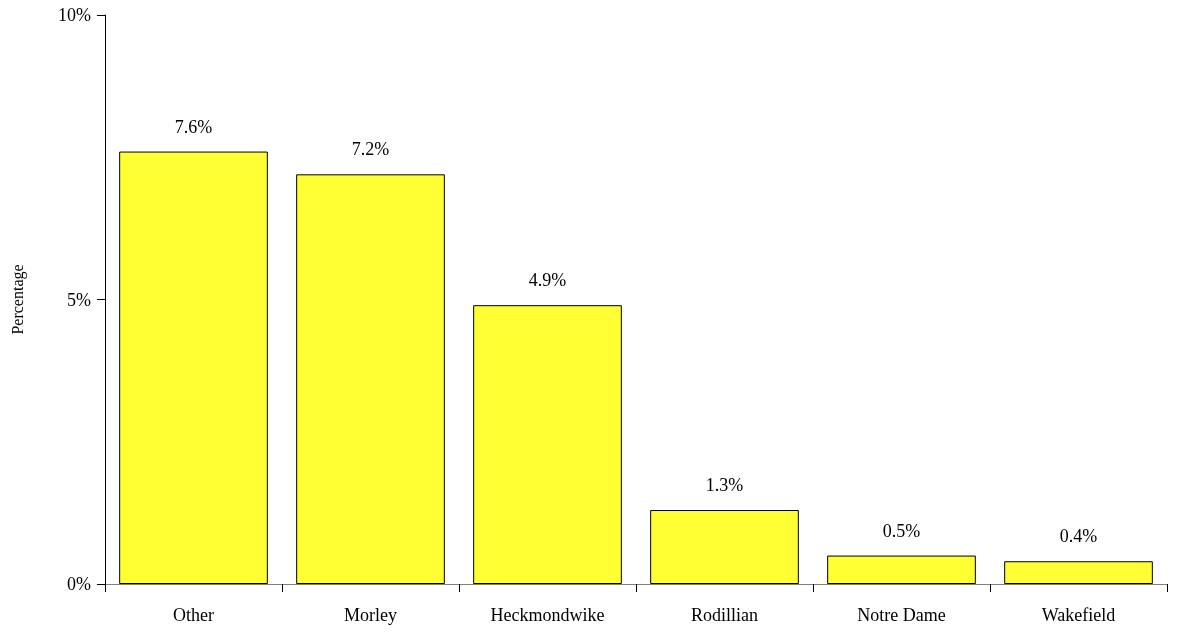  I want to click on x-tick-label: Rodillian, so click(724, 615).